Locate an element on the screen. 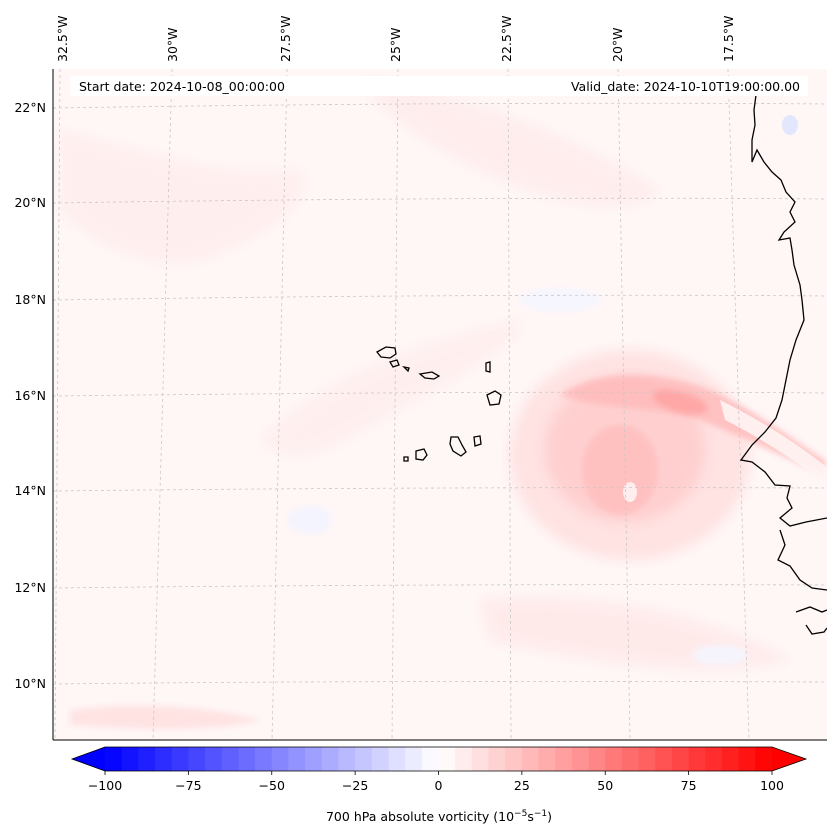  colorbar-tick-label: 50 is located at coordinates (605, 785).